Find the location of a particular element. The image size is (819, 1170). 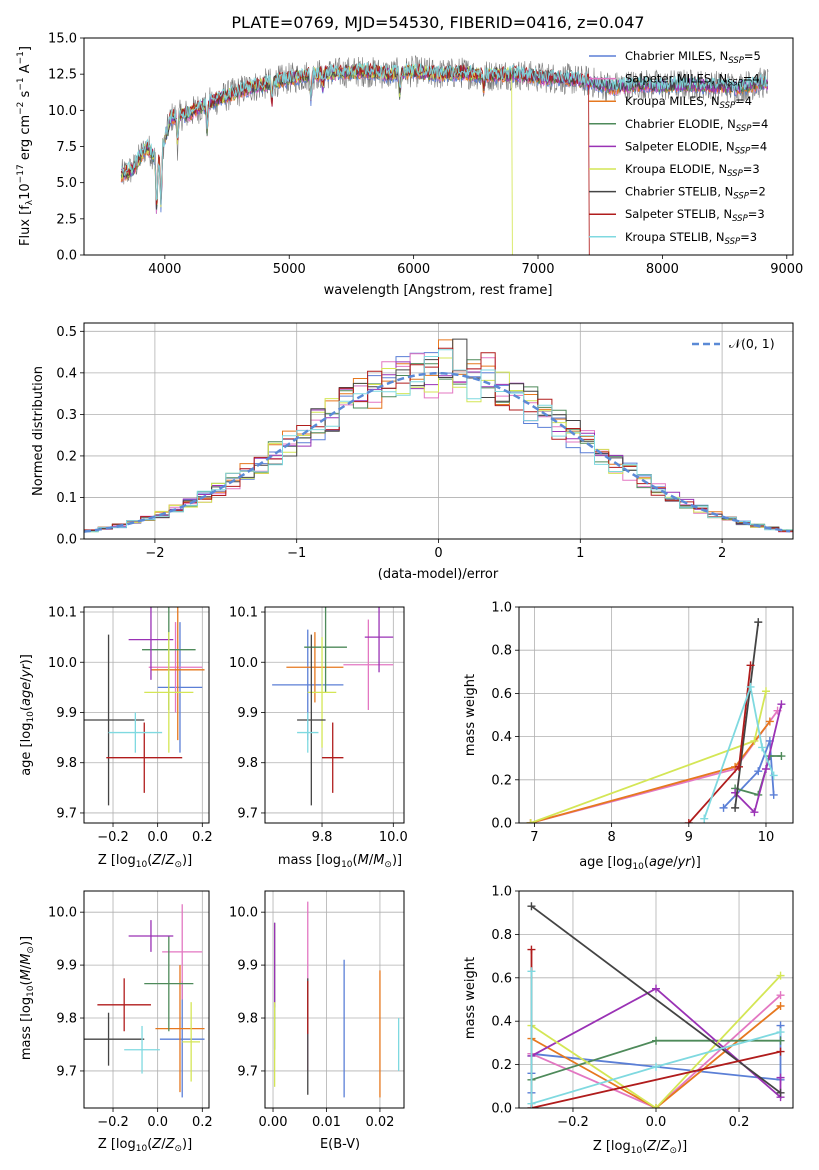

mass-weight-vs-metallicity-plot-area: −0.2 0.0 0.2 0.0 0.2 0.4 0.6 0.8 1.0 is located at coordinates (642, 1007).